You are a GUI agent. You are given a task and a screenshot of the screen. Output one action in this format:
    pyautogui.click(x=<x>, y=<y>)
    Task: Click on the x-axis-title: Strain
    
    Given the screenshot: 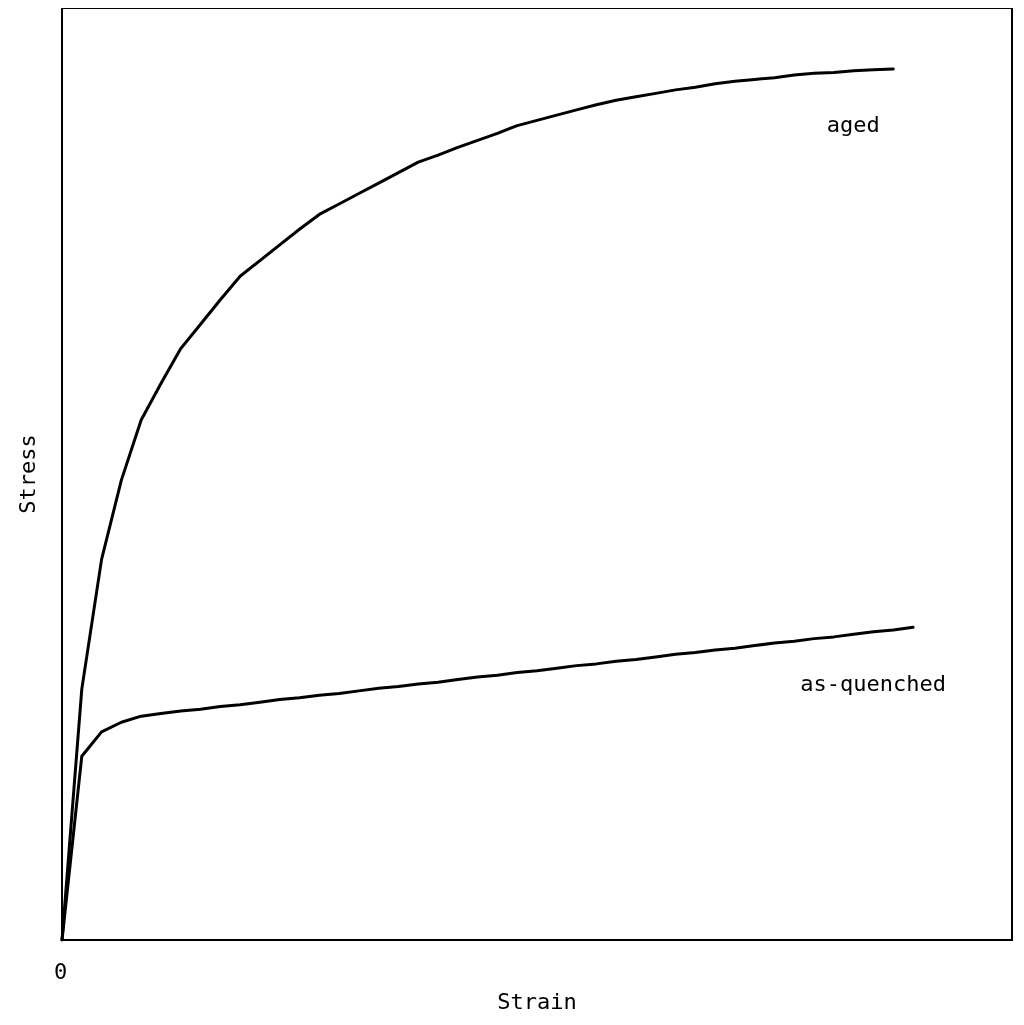 What is the action you would take?
    pyautogui.click(x=537, y=1001)
    